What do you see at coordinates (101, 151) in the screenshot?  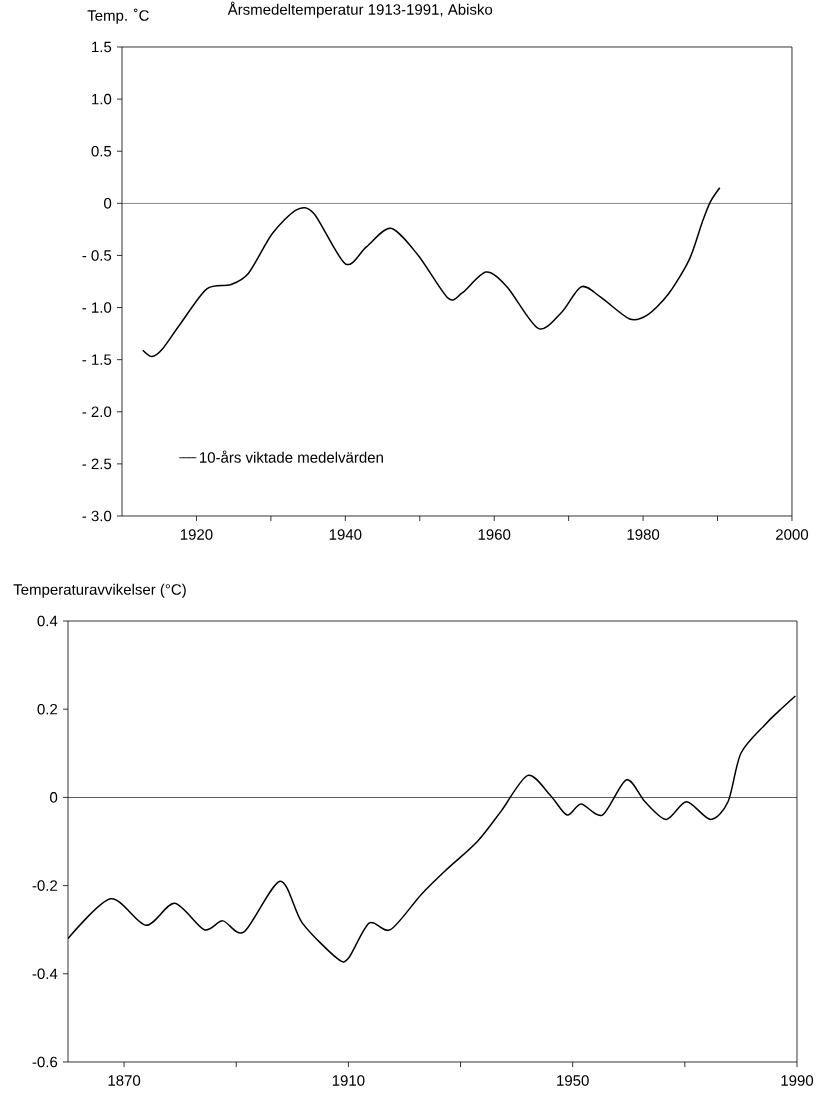 I see `y-tick-label: 0.5` at bounding box center [101, 151].